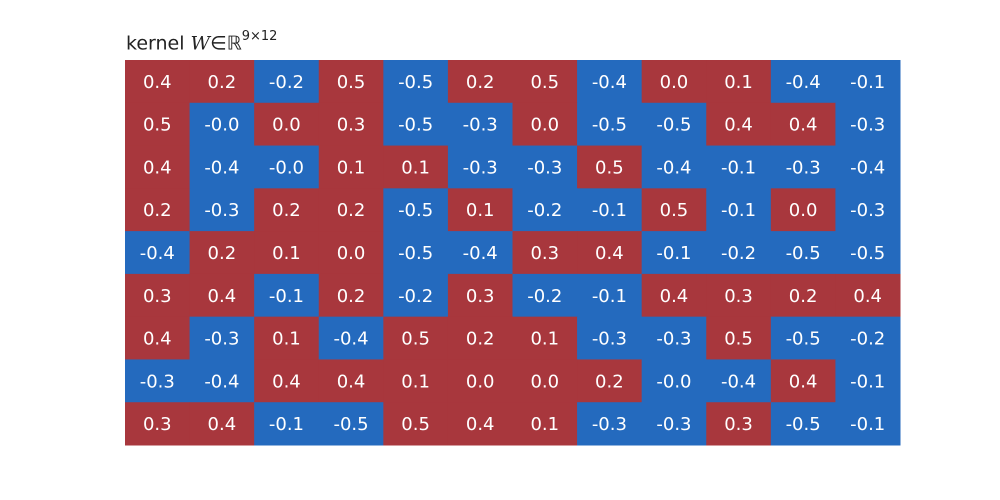  I want to click on cell-label: -0.0, so click(673, 381).